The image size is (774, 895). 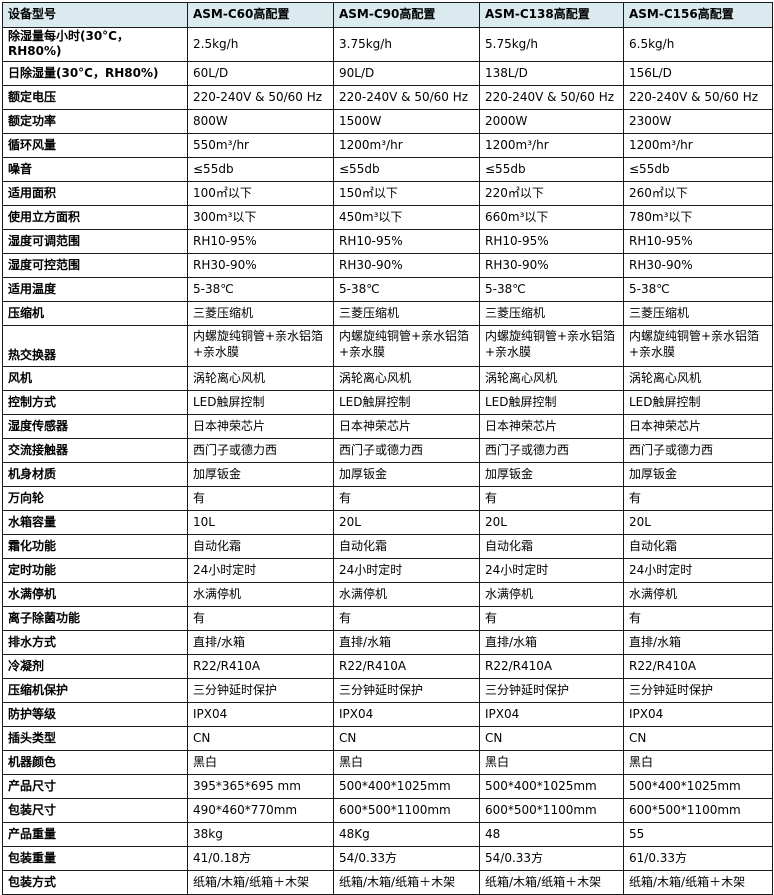 I want to click on cell-c156: 600*500*1100mm, so click(x=698, y=810).